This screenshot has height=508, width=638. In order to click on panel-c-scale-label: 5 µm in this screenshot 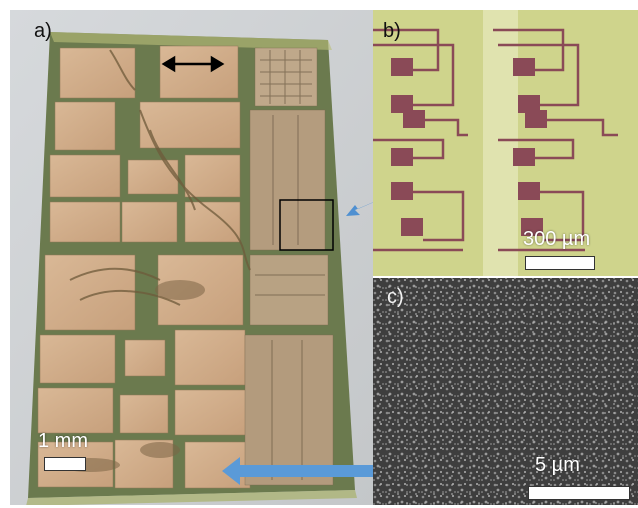, I will do `click(557, 465)`.